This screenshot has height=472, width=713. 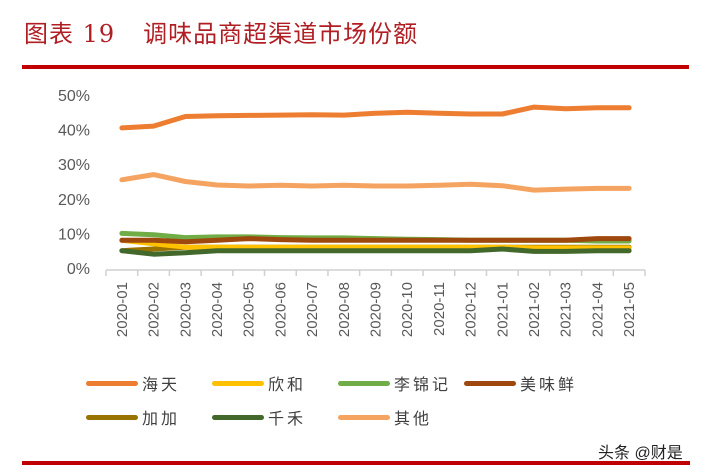 I want to click on legend-row-1: 海天 欣和 李锦记 美味鲜, so click(x=366, y=383).